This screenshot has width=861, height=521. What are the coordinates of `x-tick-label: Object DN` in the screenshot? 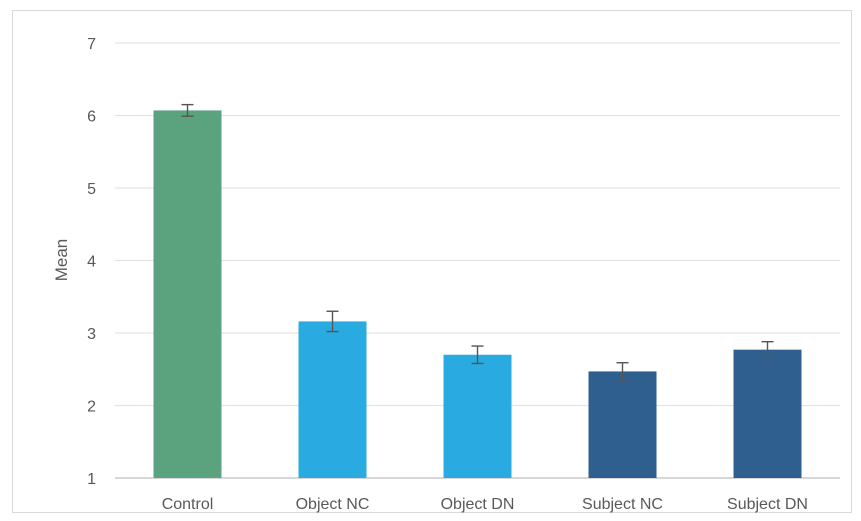 It's located at (478, 504).